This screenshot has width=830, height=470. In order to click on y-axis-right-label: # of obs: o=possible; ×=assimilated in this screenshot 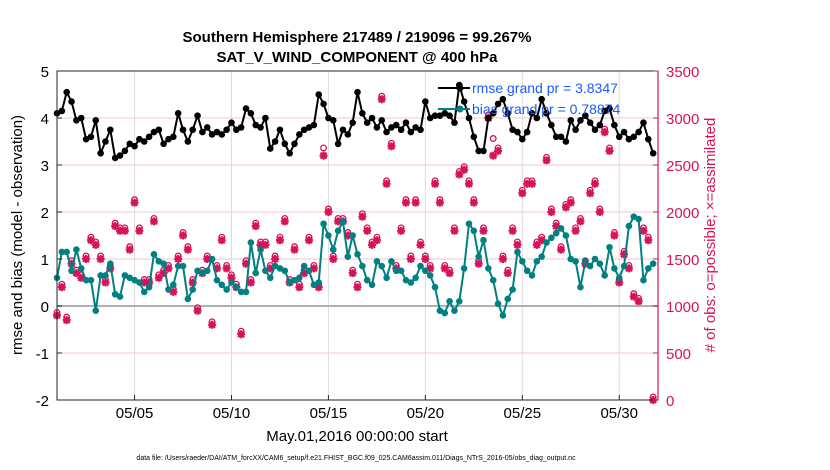, I will do `click(710, 235)`.